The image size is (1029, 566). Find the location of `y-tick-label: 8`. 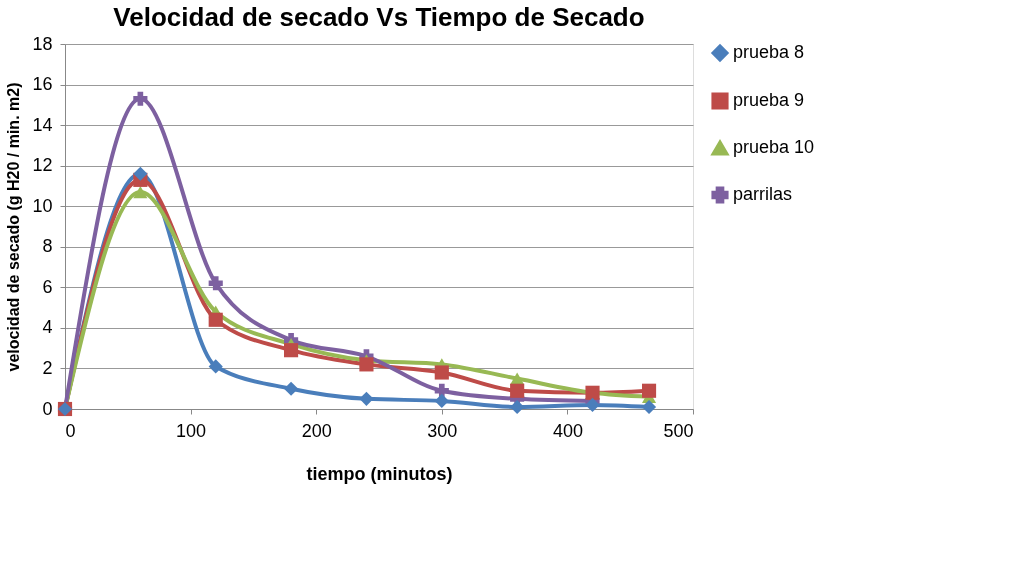

y-tick-label: 8 is located at coordinates (47, 246).